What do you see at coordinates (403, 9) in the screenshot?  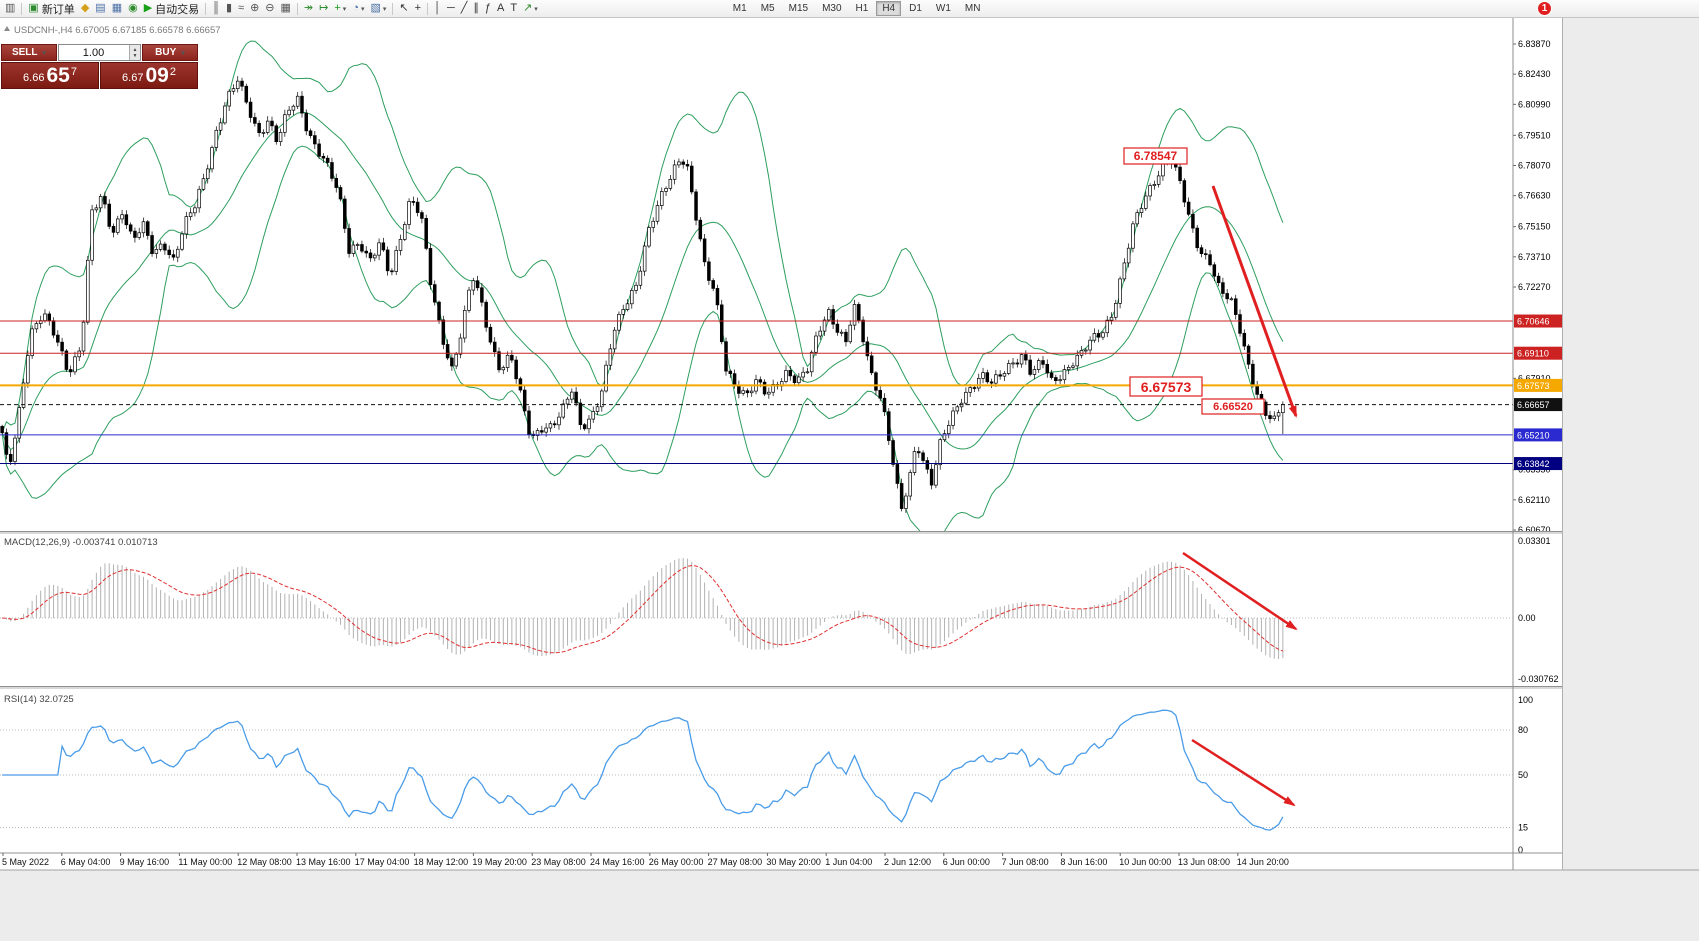 I see `cursor-icon: ↖` at bounding box center [403, 9].